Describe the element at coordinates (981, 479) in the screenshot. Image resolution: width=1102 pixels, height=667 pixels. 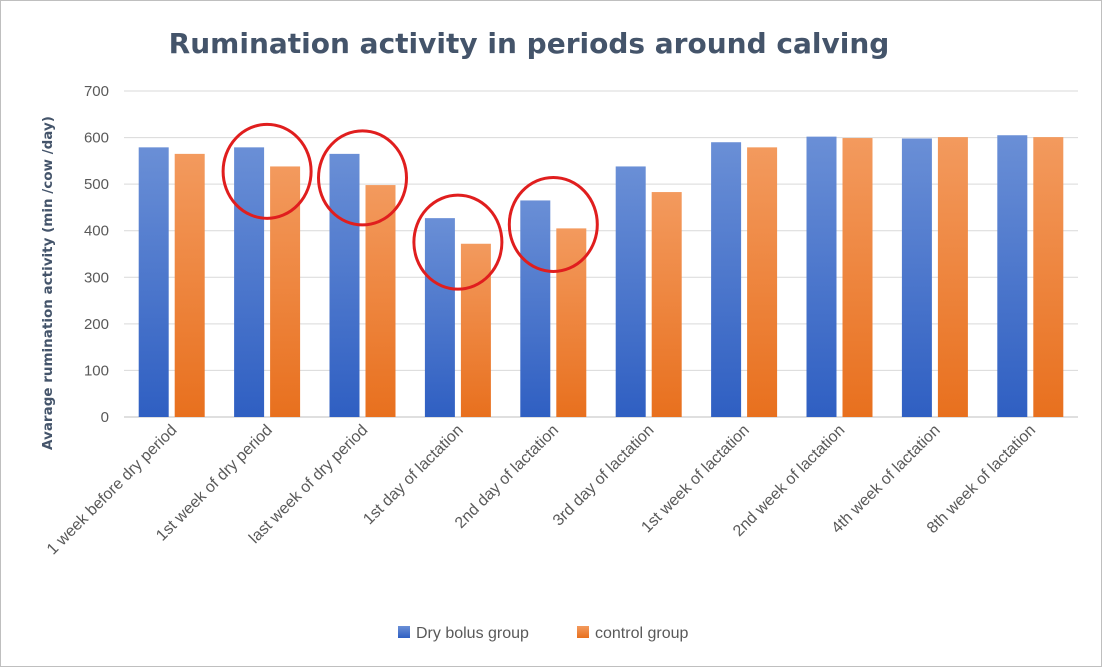
I see `x-category-label: 8th week of lactation` at that location.